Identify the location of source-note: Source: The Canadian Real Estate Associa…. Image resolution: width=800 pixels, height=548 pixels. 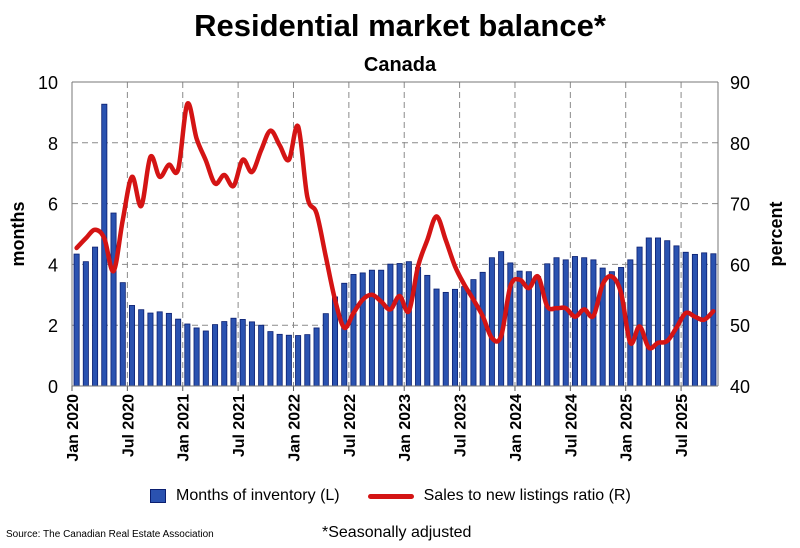
(110, 534).